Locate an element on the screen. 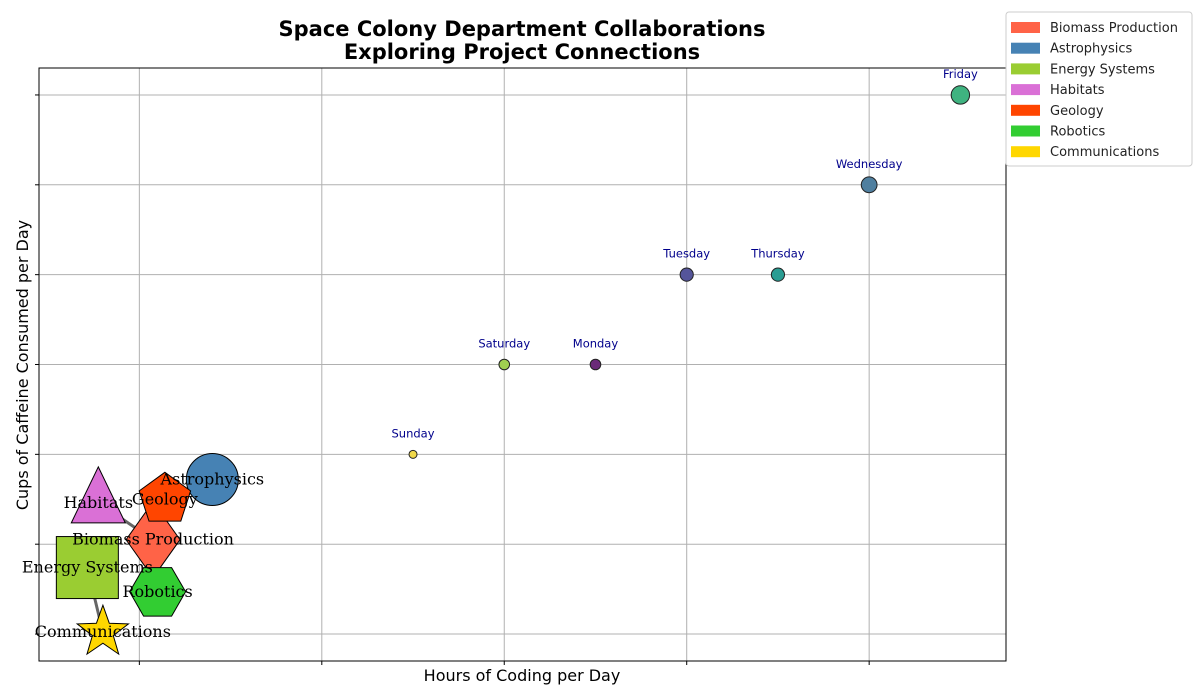 The width and height of the screenshot is (1200, 700). data-point-label: Tuesday is located at coordinates (686, 254).